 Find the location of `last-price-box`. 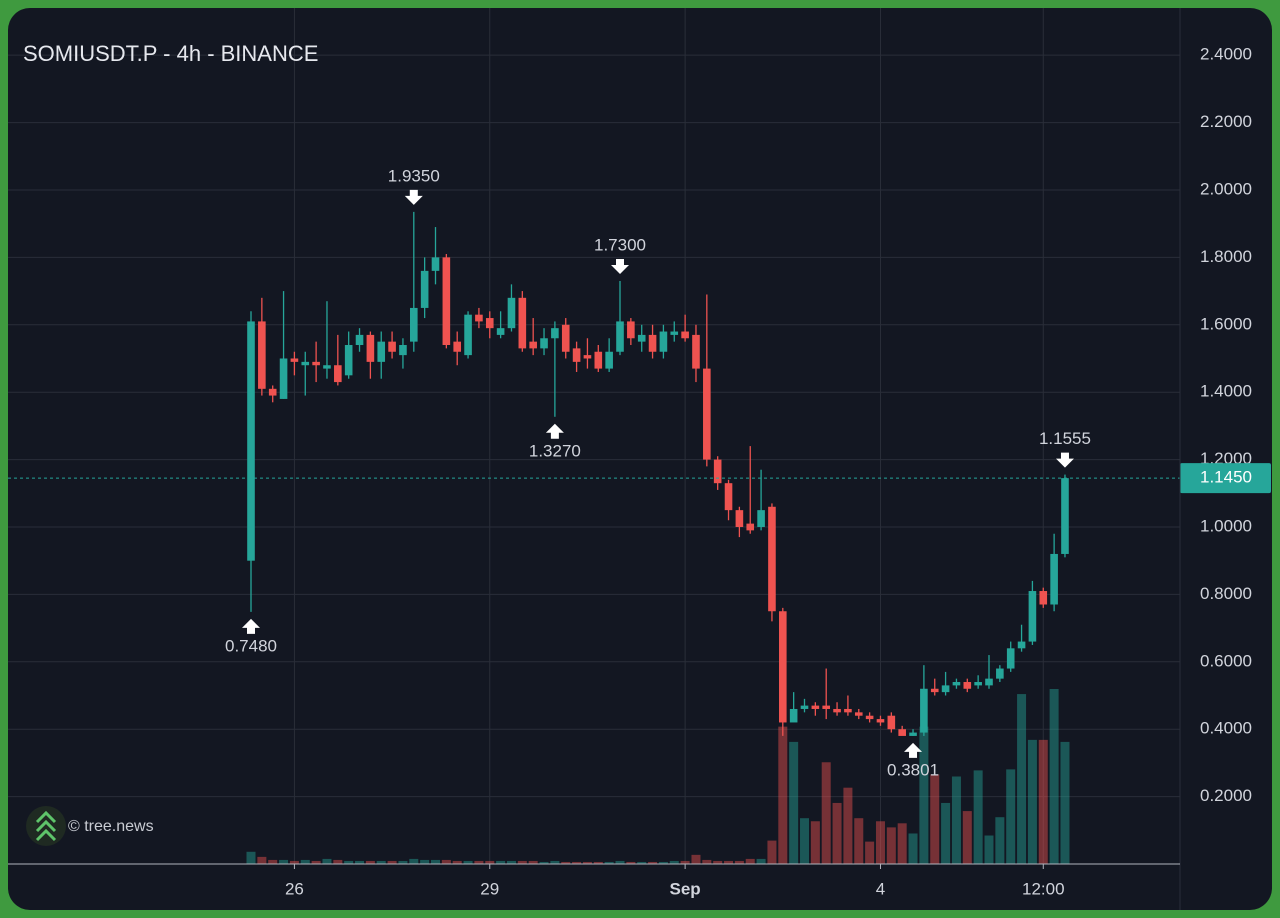

last-price-box is located at coordinates (1225, 478).